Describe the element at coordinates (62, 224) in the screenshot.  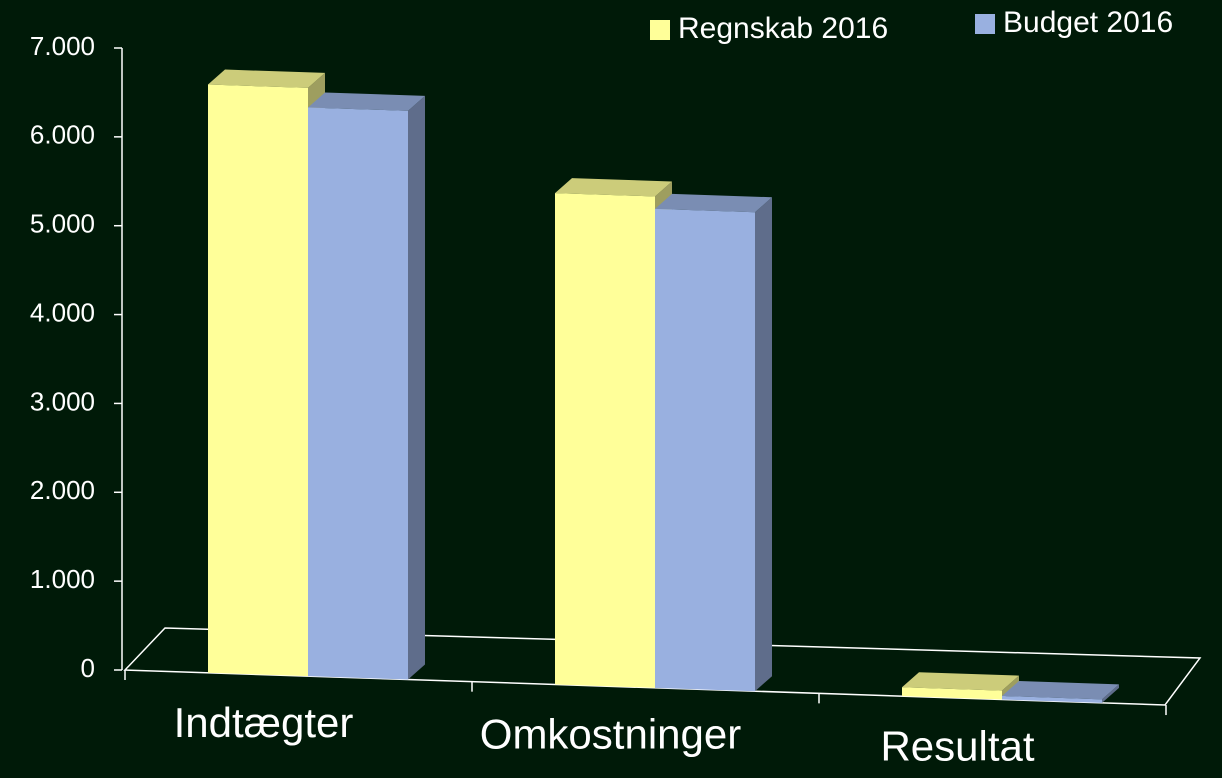
I see `y-tick-label: 5.000` at that location.